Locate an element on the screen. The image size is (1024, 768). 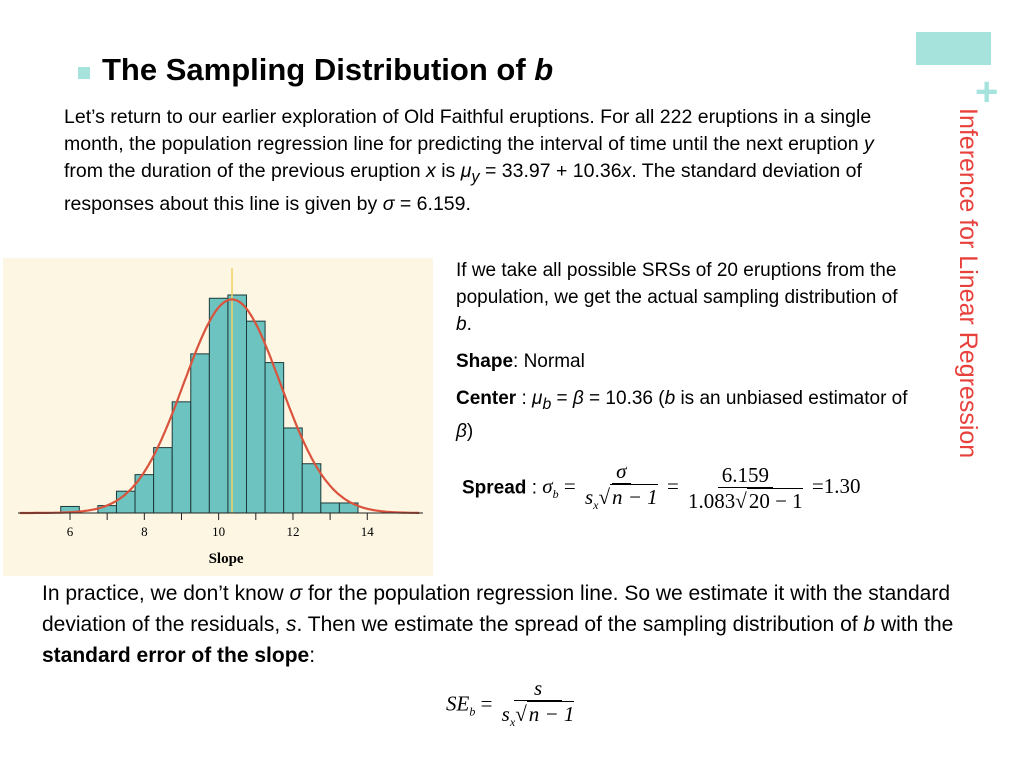
decorative-bar is located at coordinates (953, 48).